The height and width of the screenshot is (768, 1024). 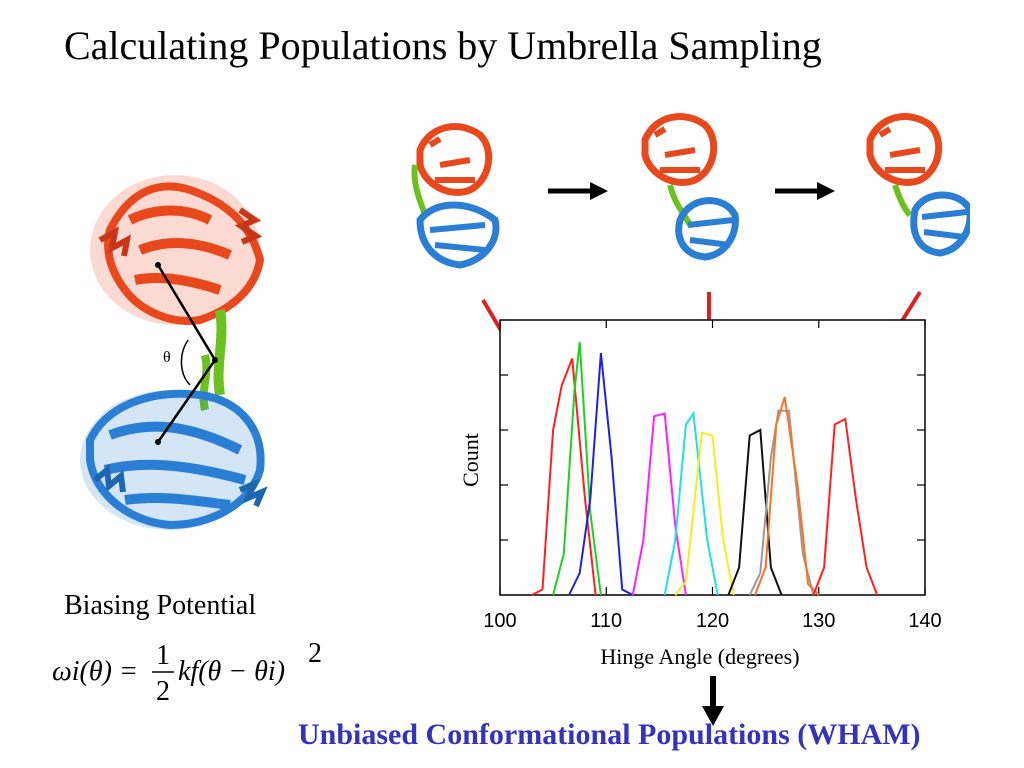 What do you see at coordinates (186, 353) in the screenshot?
I see `hinge-angle-lines` at bounding box center [186, 353].